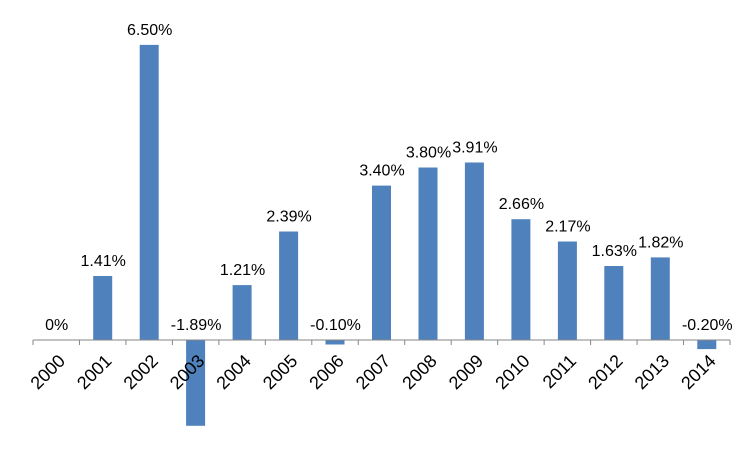  What do you see at coordinates (280, 372) in the screenshot?
I see `x-tick-label-2005: 2005` at bounding box center [280, 372].